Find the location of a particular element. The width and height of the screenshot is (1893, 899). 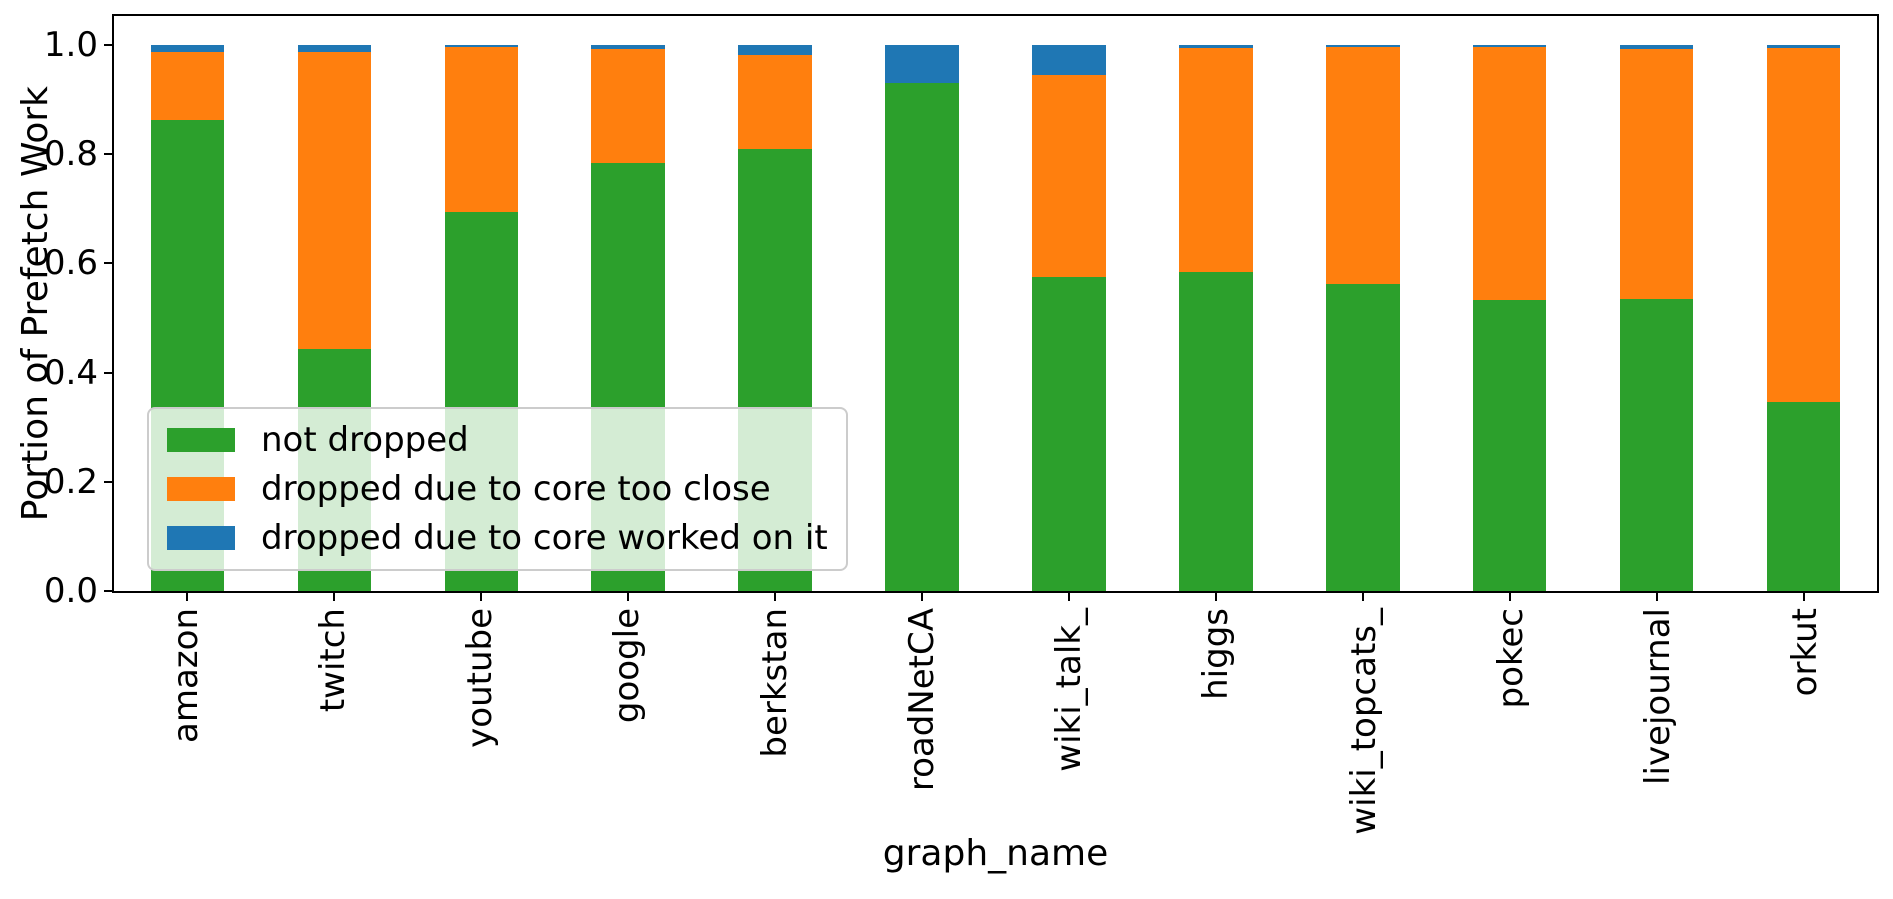

bar-slot-orkut is located at coordinates (1803, 303).